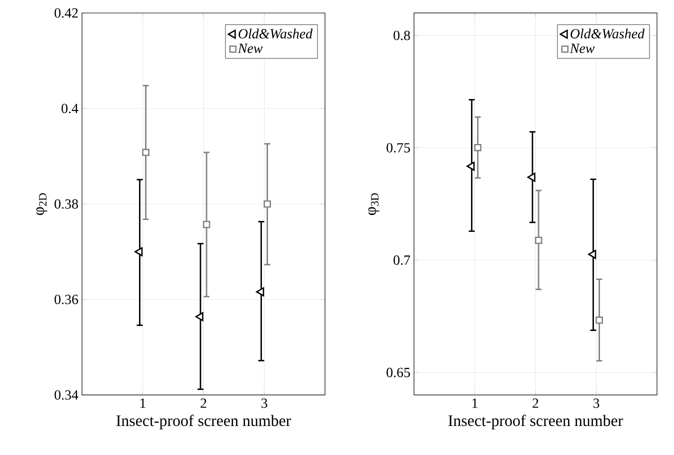 The width and height of the screenshot is (674, 455). What do you see at coordinates (398, 148) in the screenshot?
I see `y-tick-label: 0.75` at bounding box center [398, 148].